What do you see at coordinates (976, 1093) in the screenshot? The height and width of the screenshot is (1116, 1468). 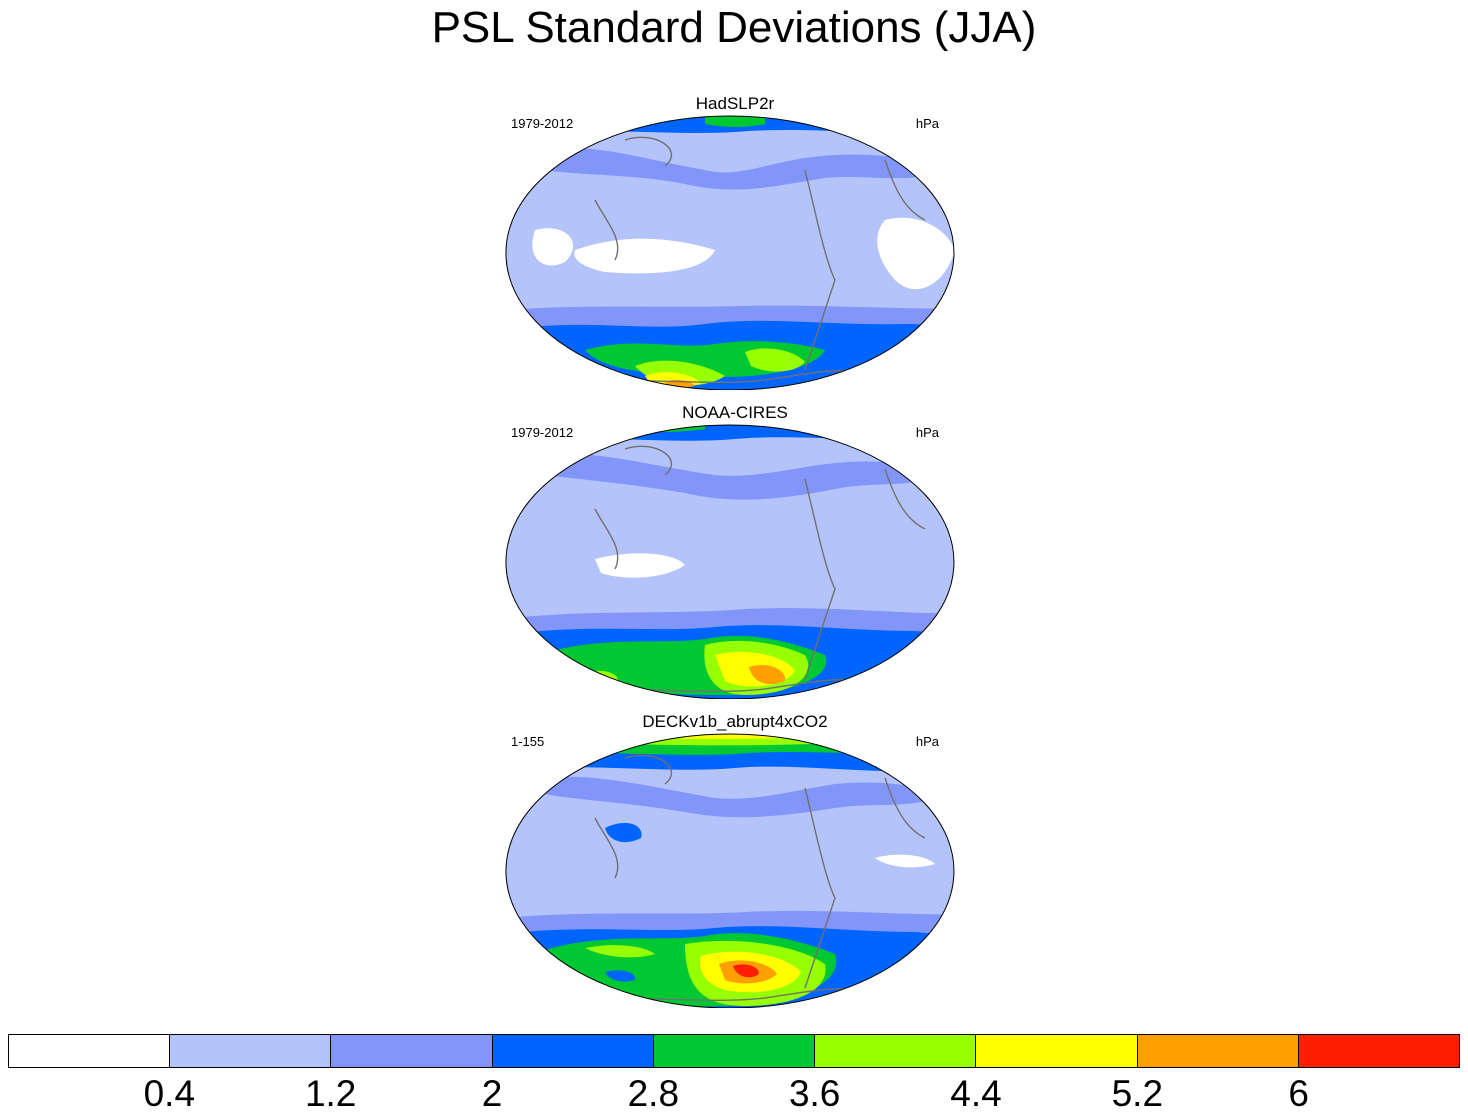 I see `colorbar-tick-label: 4.4` at bounding box center [976, 1093].